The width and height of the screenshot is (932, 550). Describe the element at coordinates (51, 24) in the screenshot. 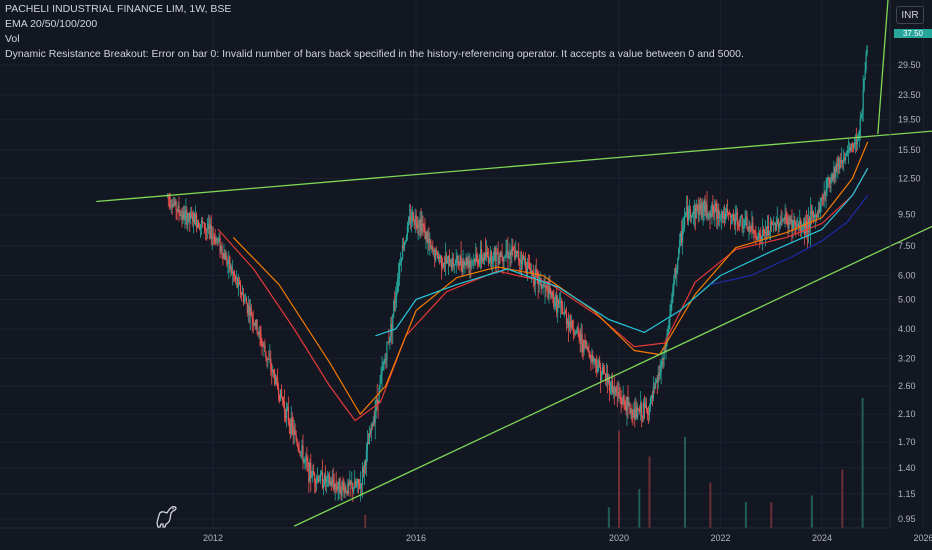

I see `ema-indicator-label: EMA 20/50/100/200` at that location.